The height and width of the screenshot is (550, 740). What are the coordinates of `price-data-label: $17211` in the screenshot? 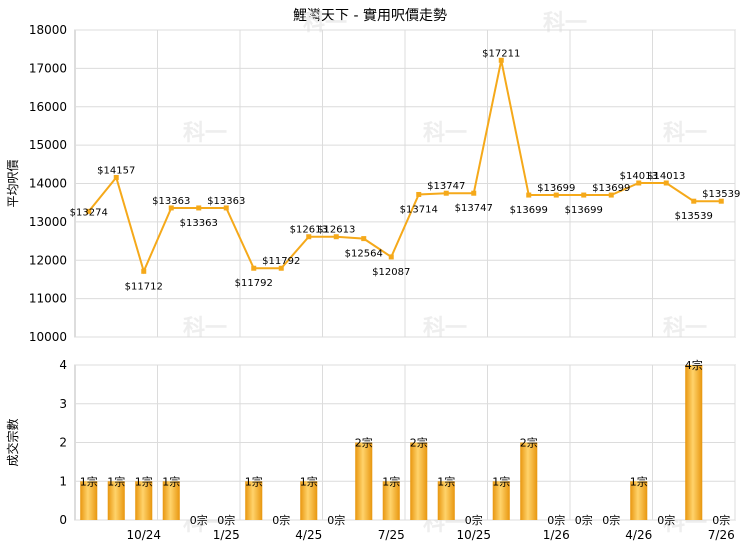 It's located at (501, 53).